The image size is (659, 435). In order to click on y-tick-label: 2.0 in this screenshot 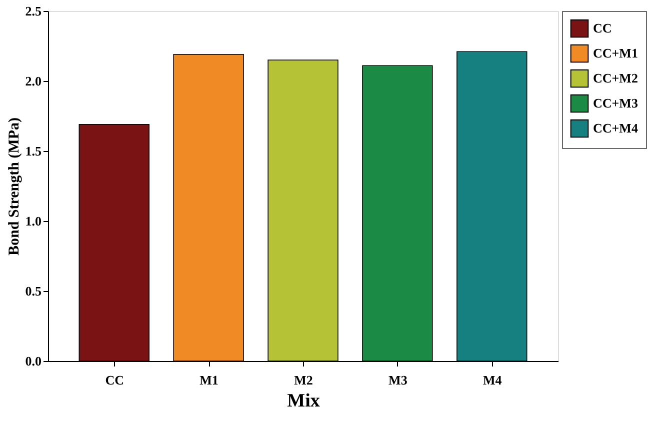, I will do `click(33, 81)`.